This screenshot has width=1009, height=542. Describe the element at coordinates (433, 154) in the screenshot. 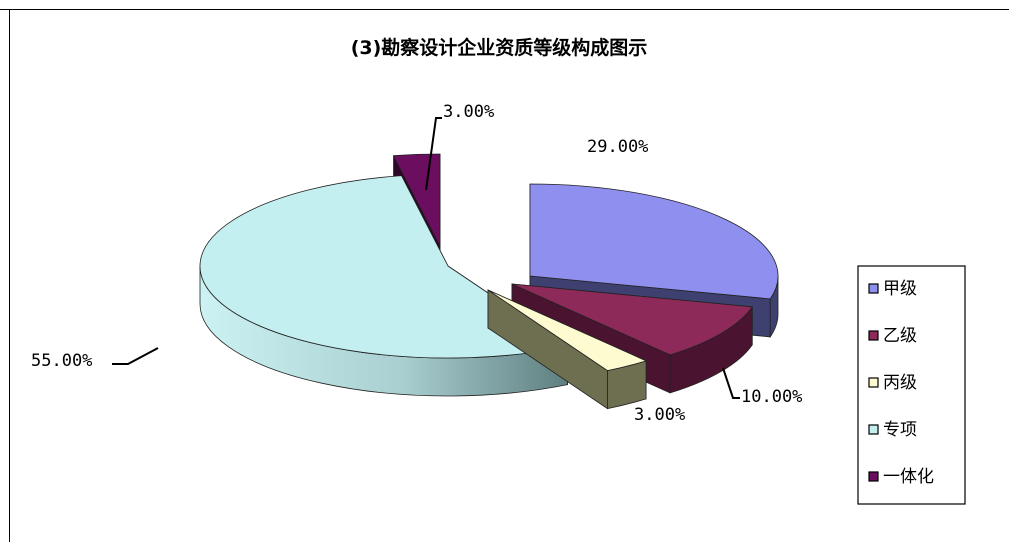

I see `leader-line-yitihua` at that location.